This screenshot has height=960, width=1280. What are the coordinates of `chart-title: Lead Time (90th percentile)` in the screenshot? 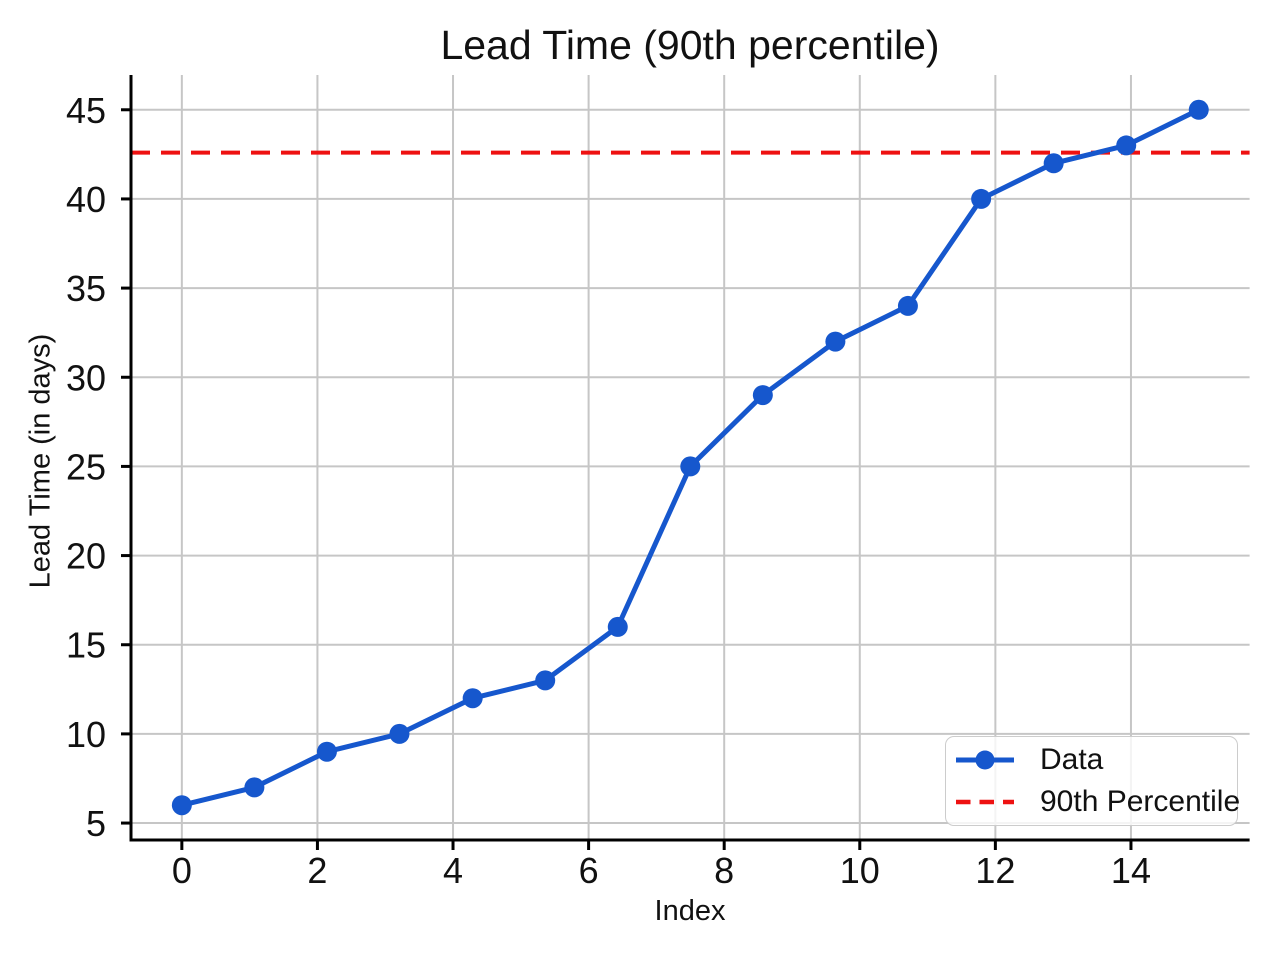 It's located at (690, 45).